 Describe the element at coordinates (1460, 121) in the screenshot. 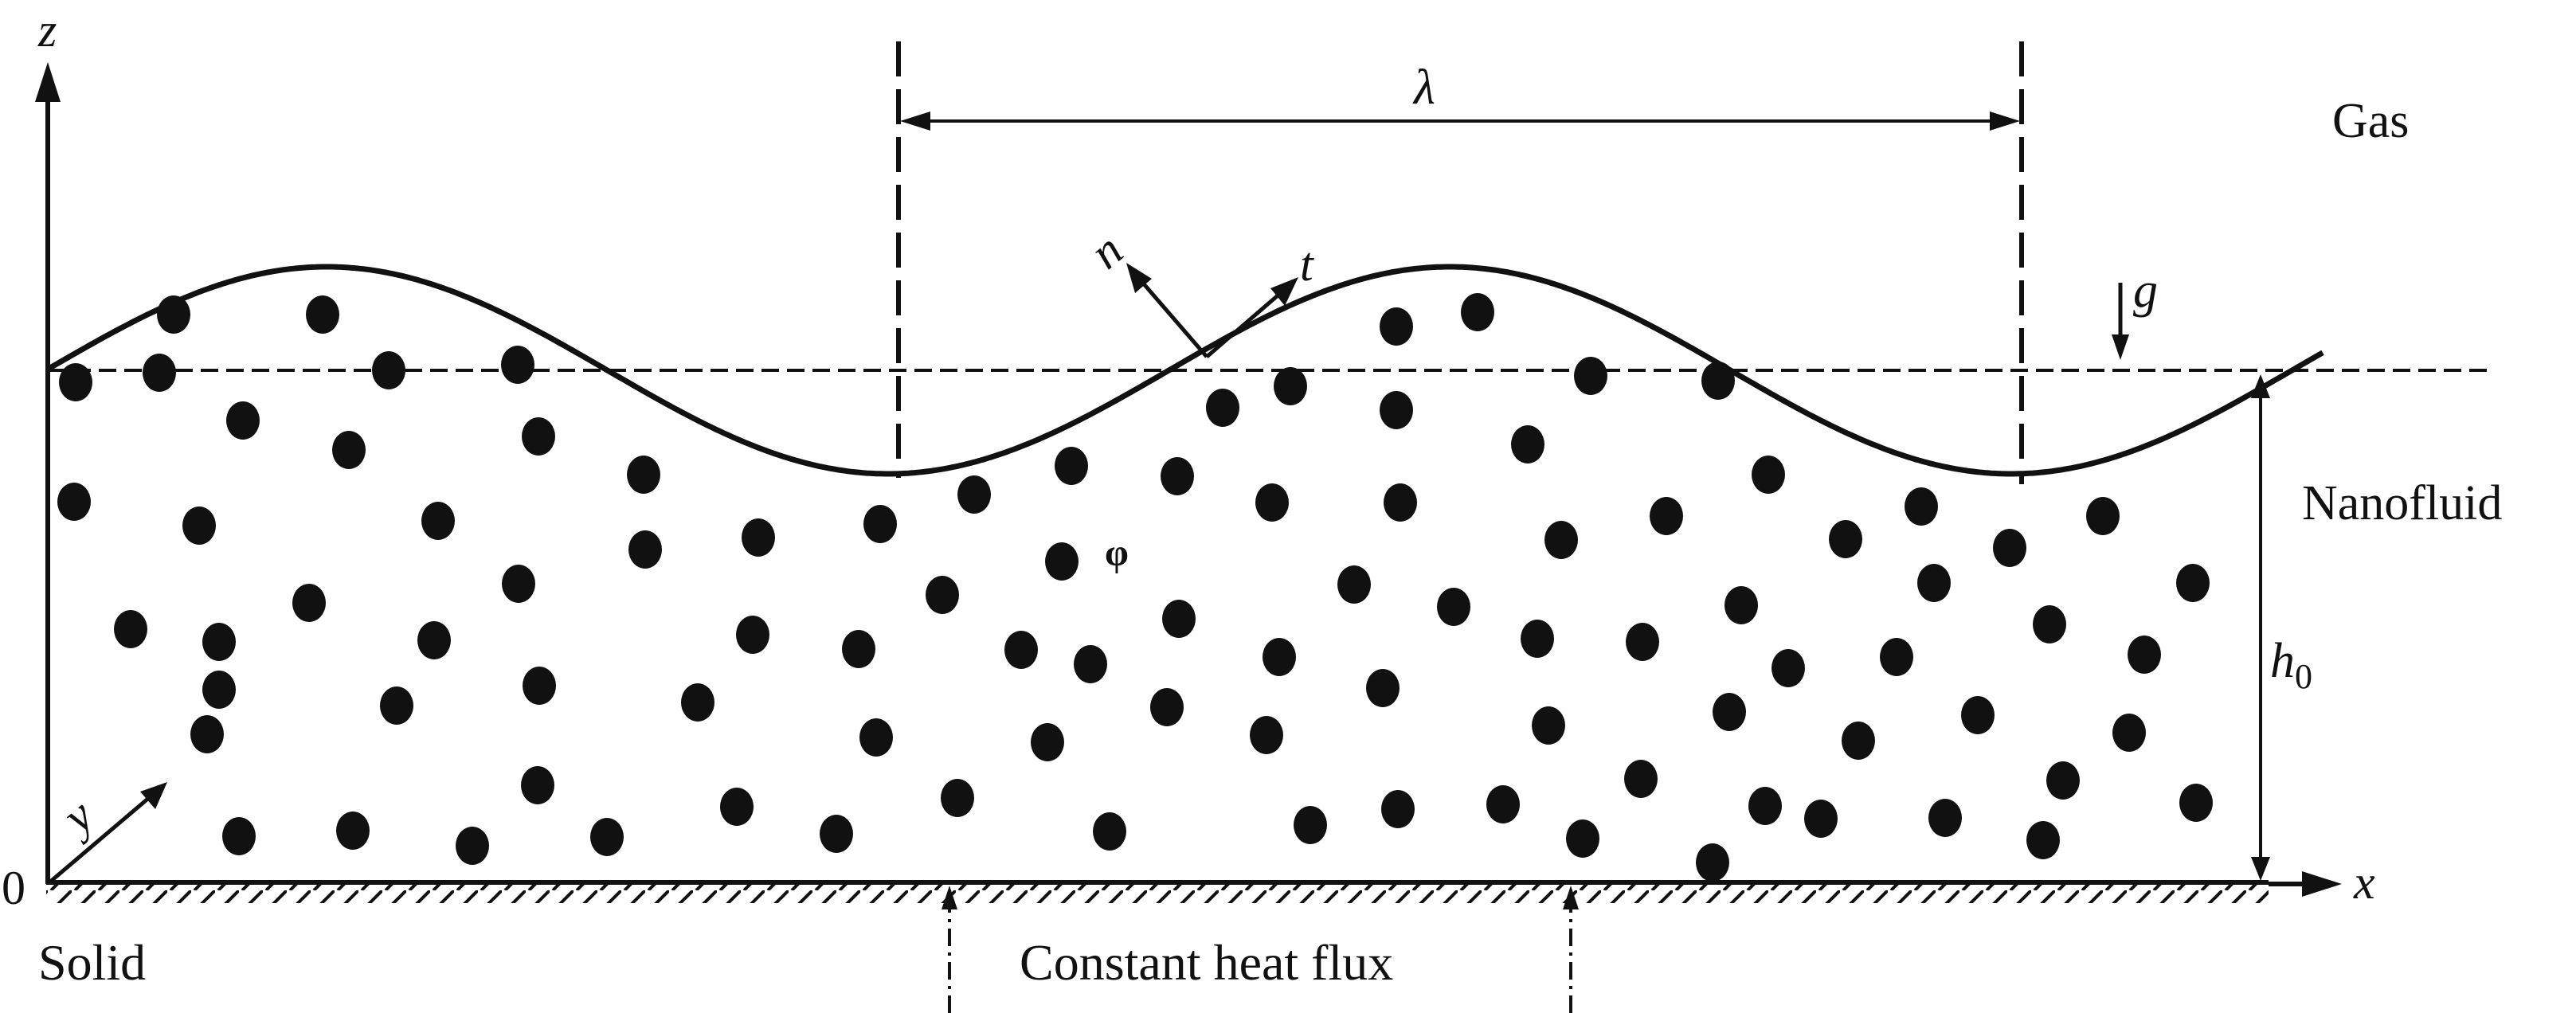

I see `wavelength-dimension` at that location.